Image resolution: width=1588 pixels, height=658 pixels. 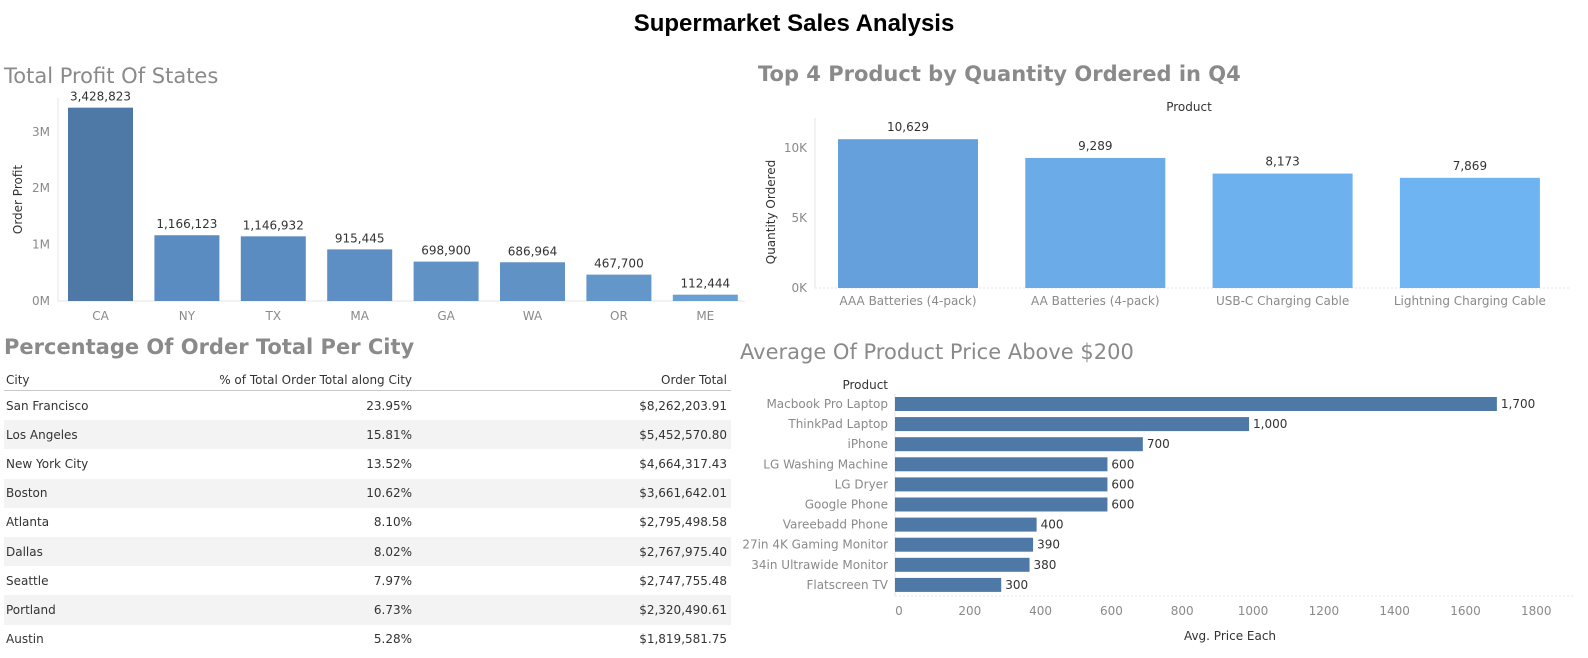 I want to click on x-tick-label: 600, so click(x=1111, y=611).